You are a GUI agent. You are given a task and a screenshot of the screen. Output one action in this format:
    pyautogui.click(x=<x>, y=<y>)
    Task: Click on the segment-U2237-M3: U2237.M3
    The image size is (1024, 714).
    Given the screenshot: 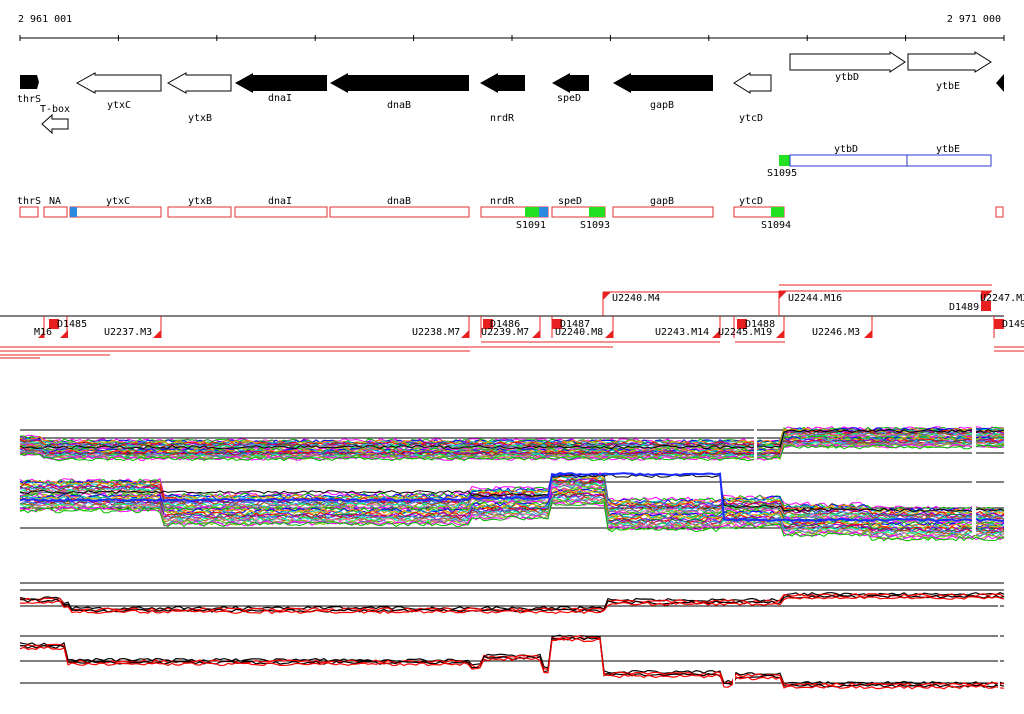 What is the action you would take?
    pyautogui.click(x=128, y=332)
    